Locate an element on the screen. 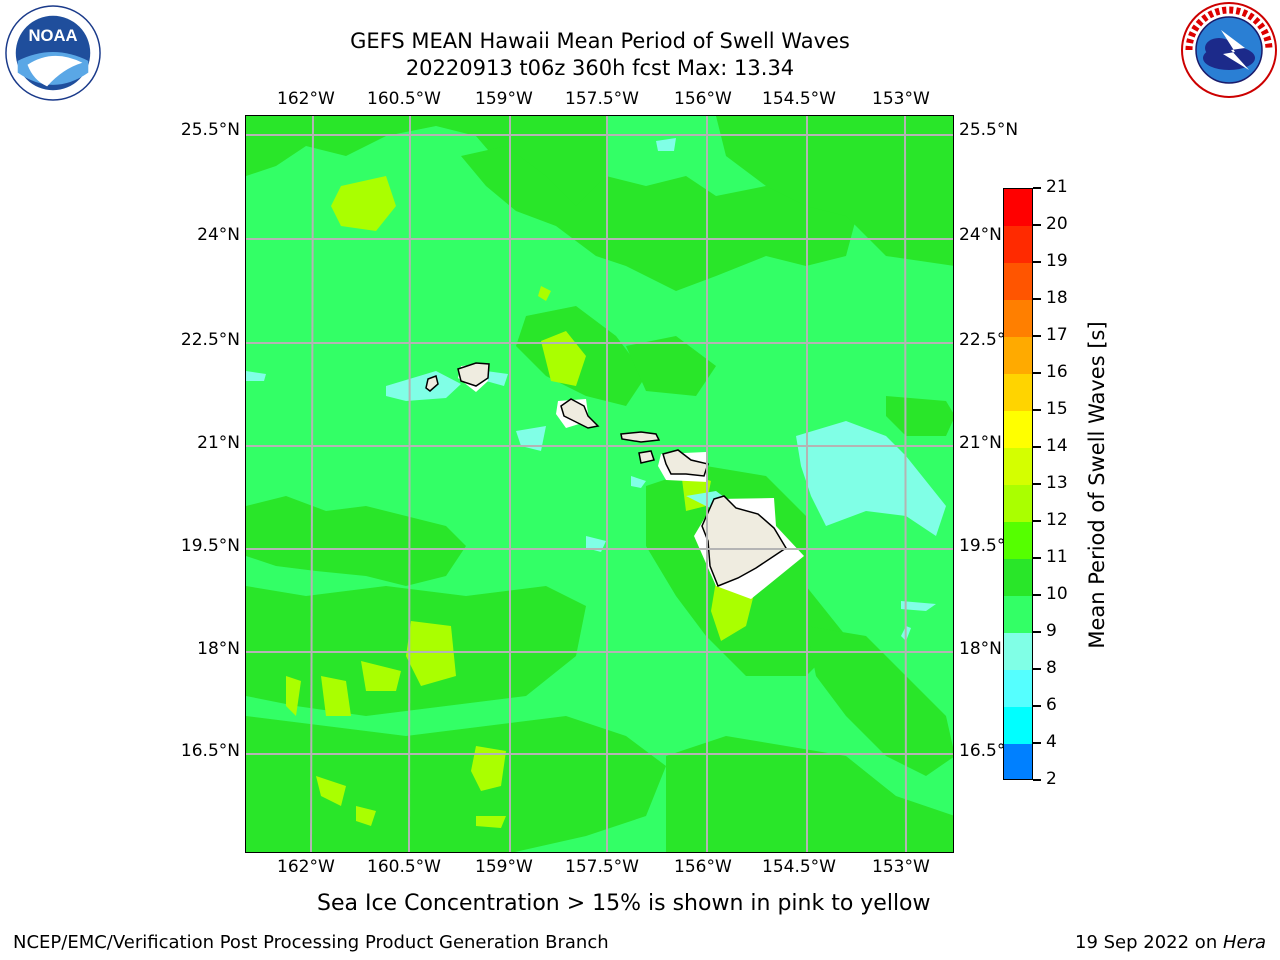 The width and height of the screenshot is (1280, 960). colorbar-tick-label: 21 is located at coordinates (1057, 187).